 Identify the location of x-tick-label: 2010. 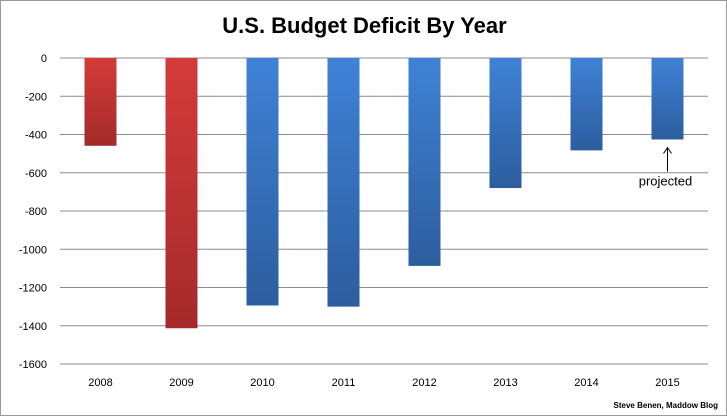
(262, 383).